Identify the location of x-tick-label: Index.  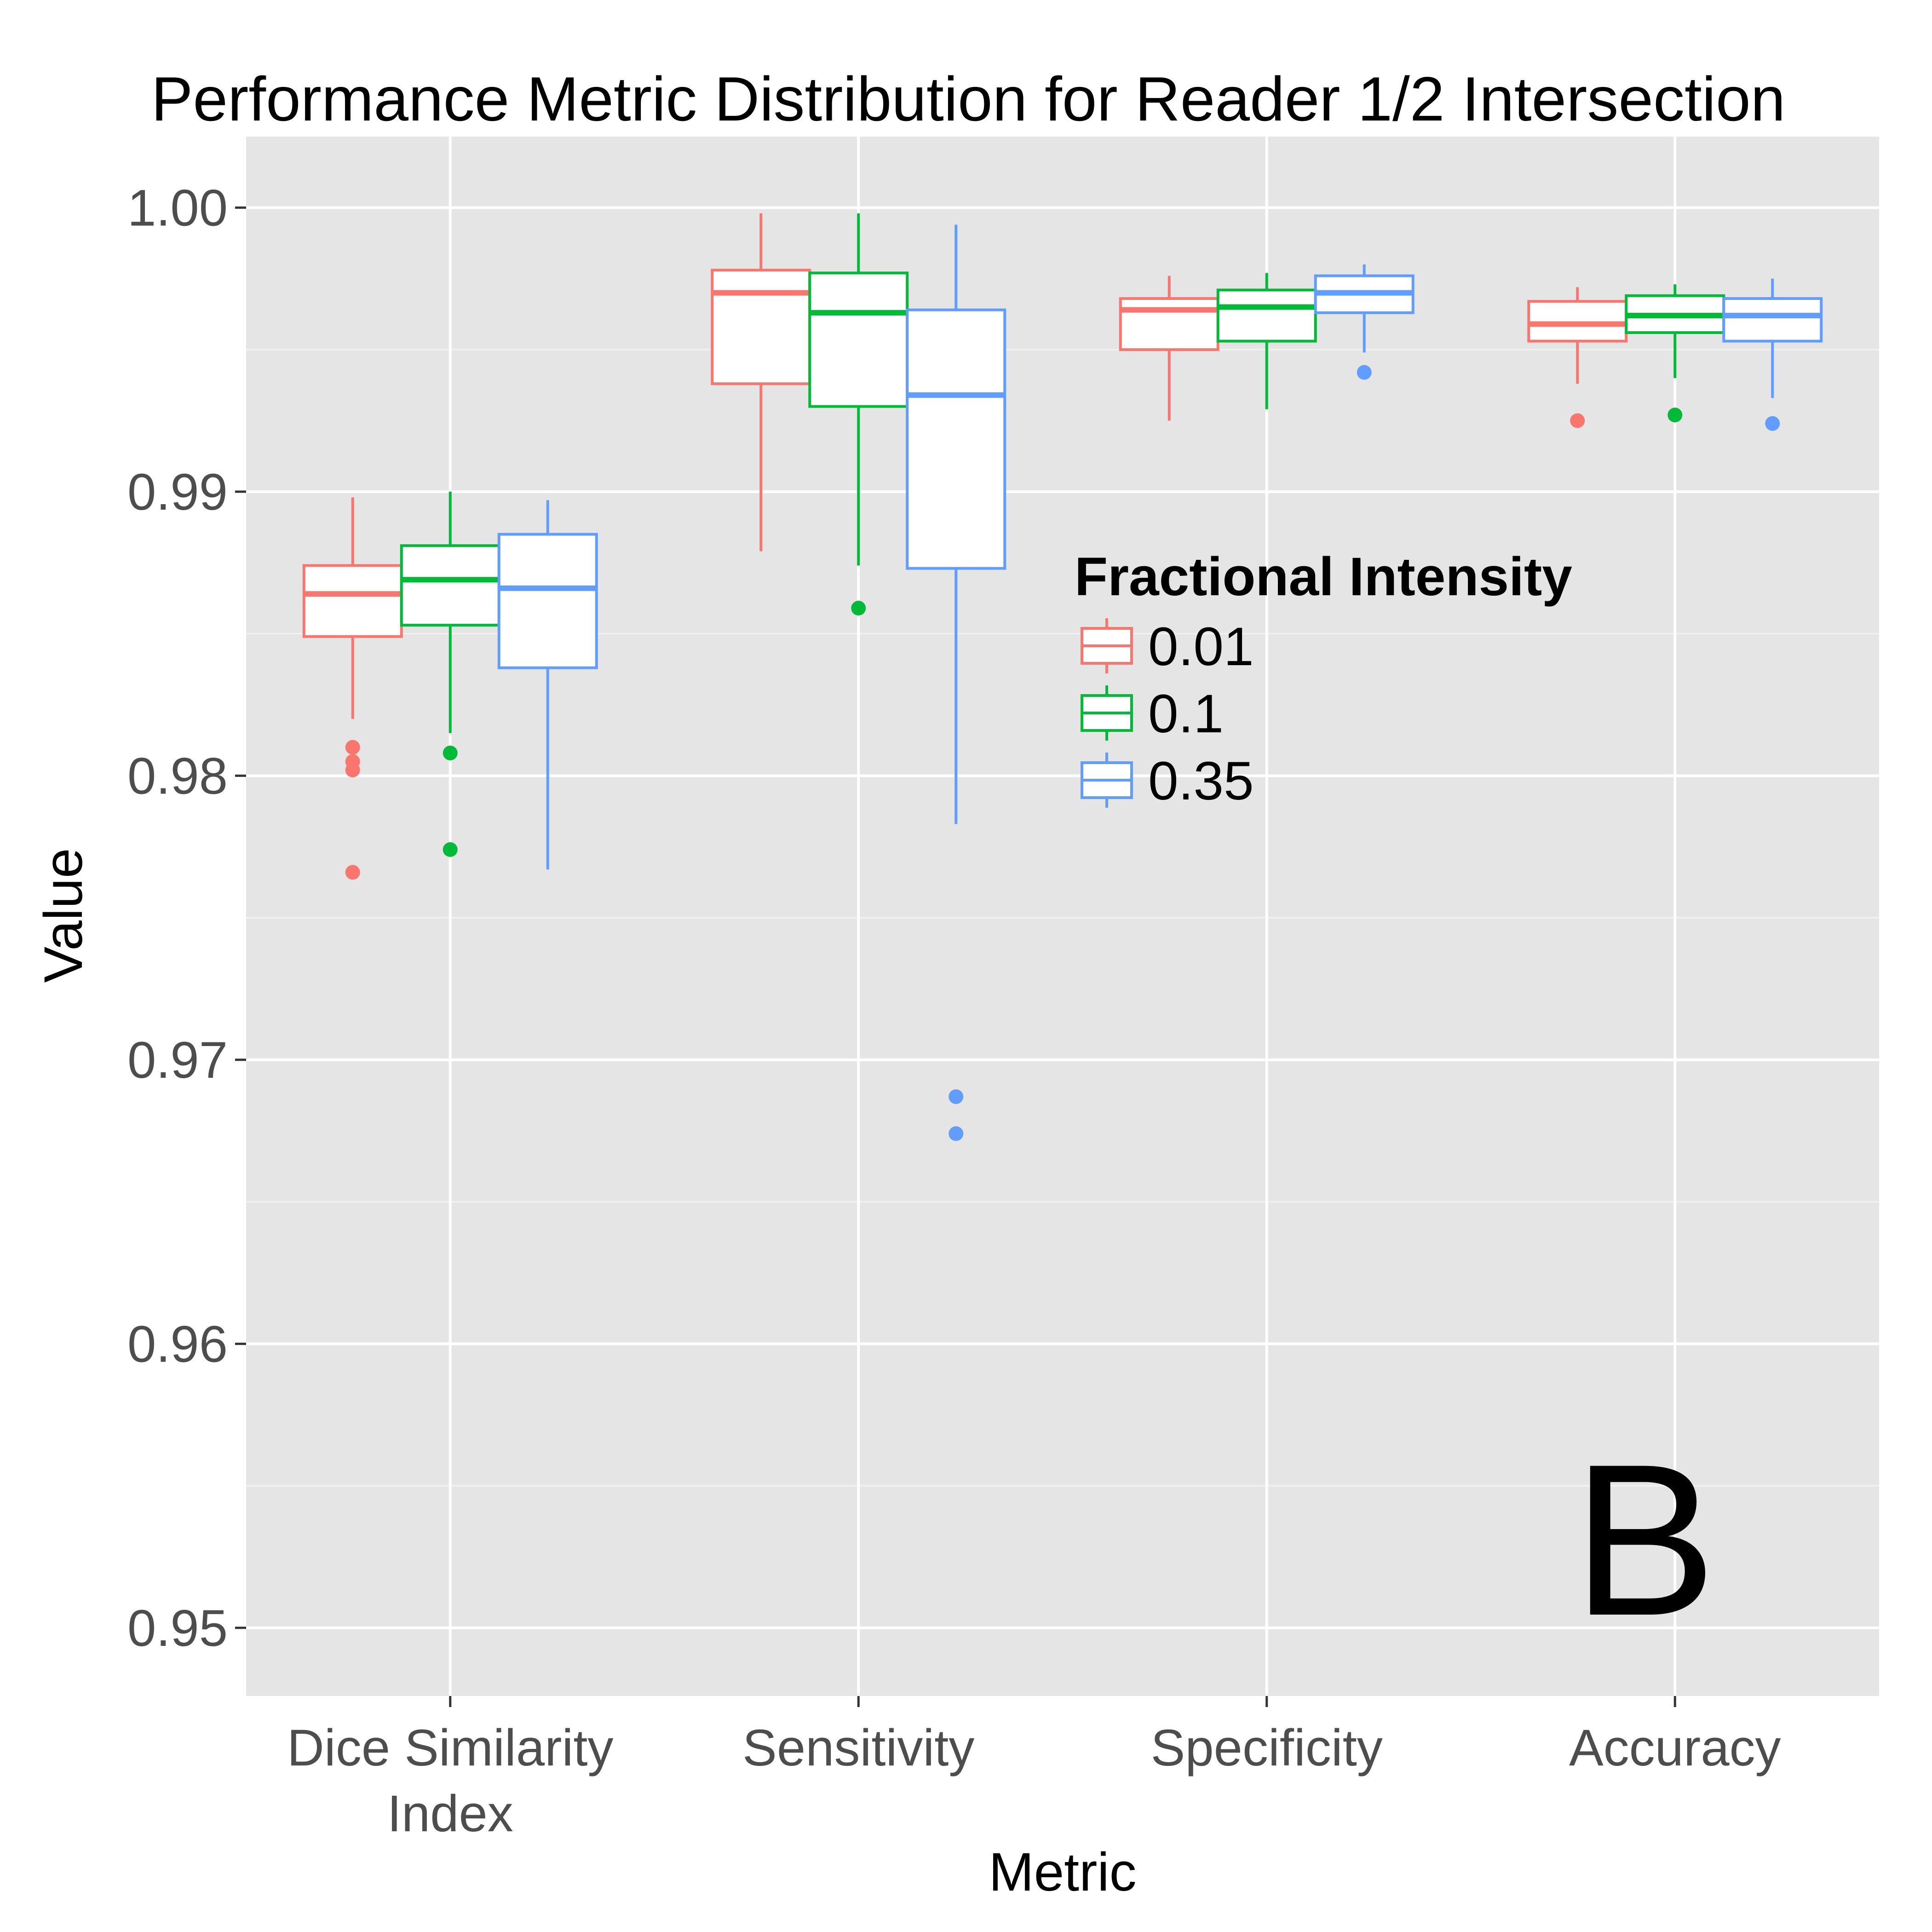
(450, 1813).